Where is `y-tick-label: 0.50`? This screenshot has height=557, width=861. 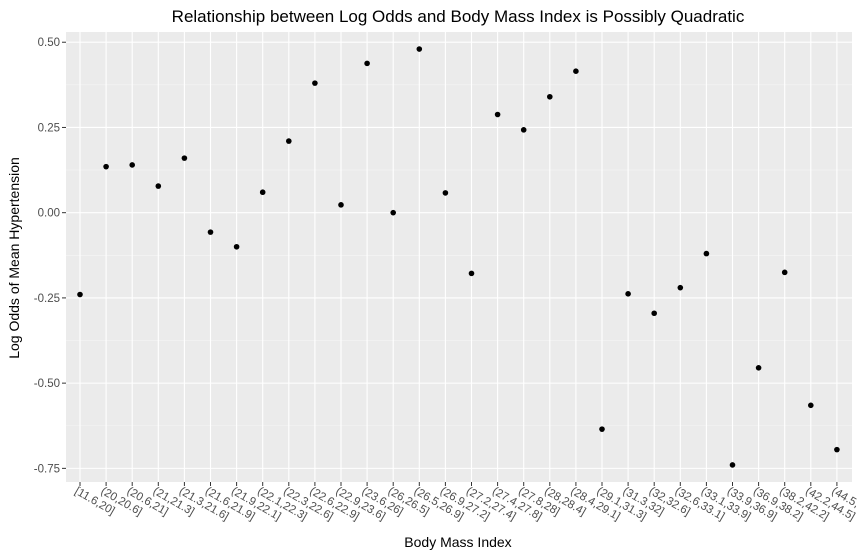 y-tick-label: 0.50 is located at coordinates (49, 43).